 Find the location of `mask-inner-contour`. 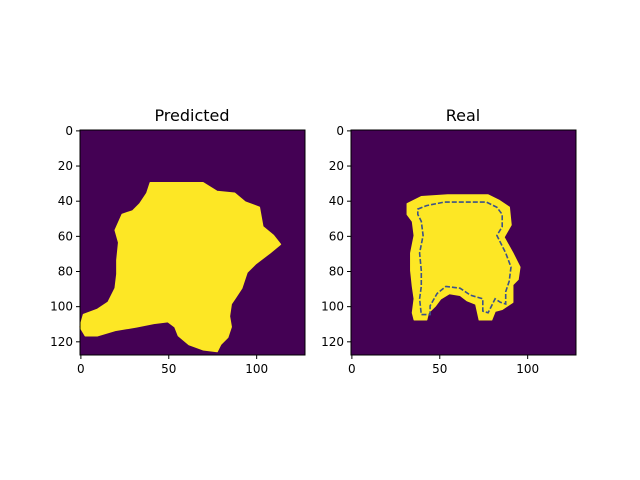

mask-inner-contour is located at coordinates (464, 258).